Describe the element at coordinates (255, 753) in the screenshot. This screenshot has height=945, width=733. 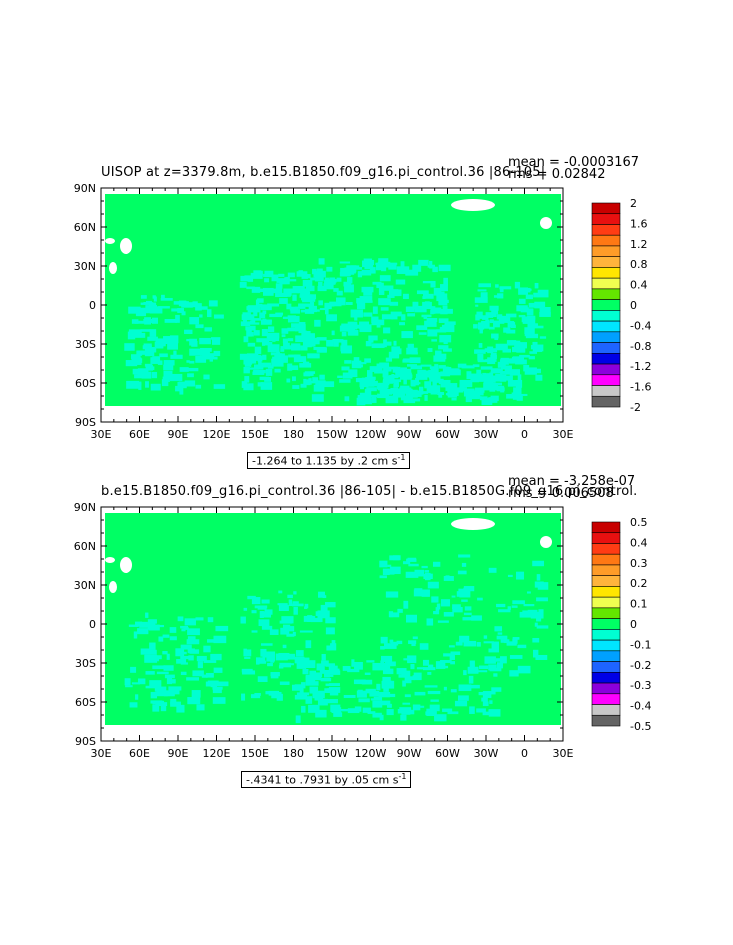
I see `x-tick-label: 150E` at that location.